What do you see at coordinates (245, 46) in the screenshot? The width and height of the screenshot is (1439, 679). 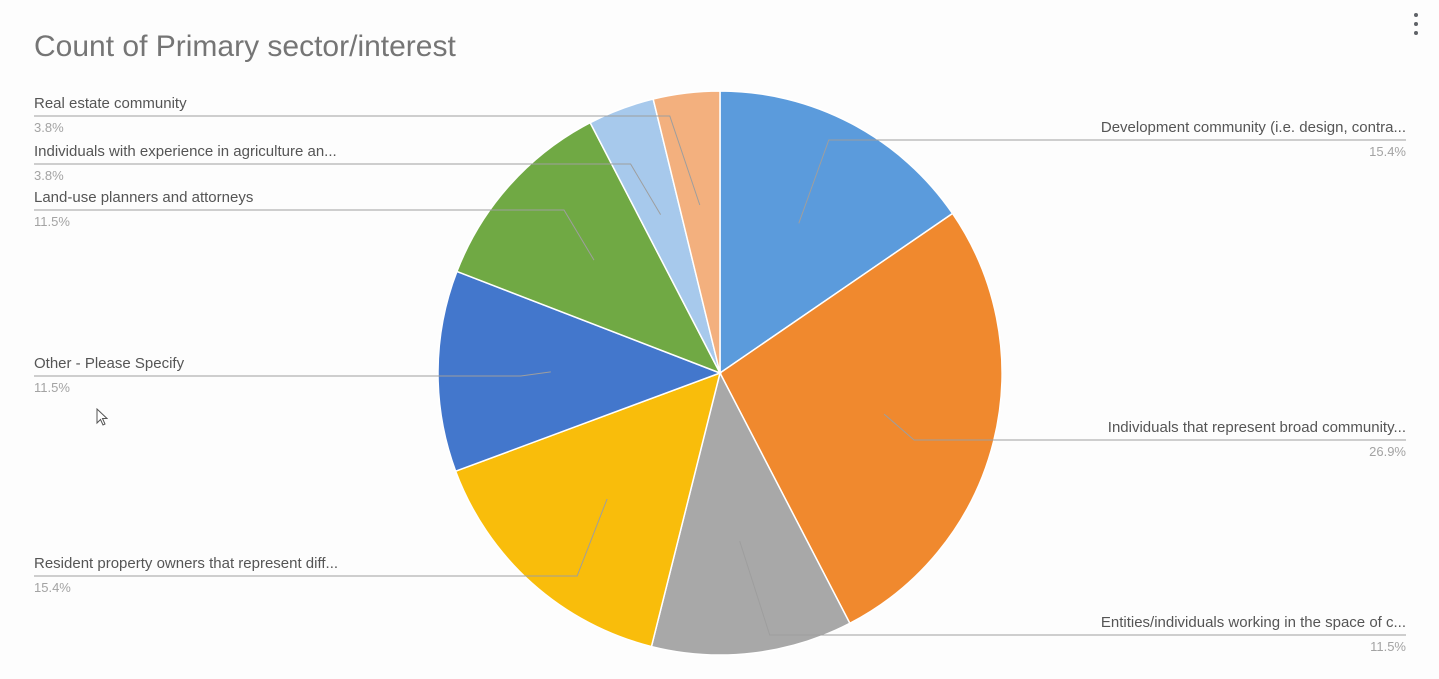 I see `chart-title: Count of Primary sector/interest` at bounding box center [245, 46].